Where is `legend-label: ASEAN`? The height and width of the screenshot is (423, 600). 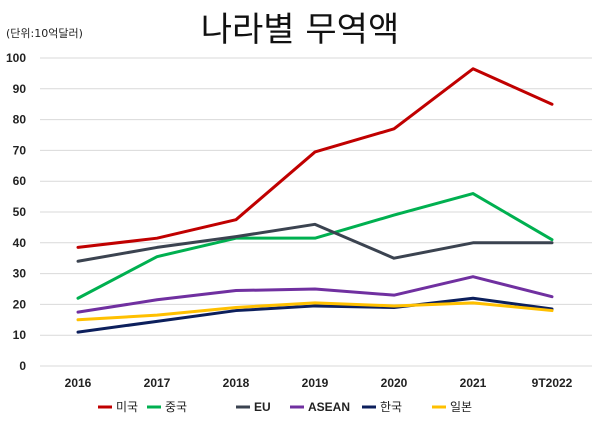
legend-label: ASEAN is located at coordinates (329, 407).